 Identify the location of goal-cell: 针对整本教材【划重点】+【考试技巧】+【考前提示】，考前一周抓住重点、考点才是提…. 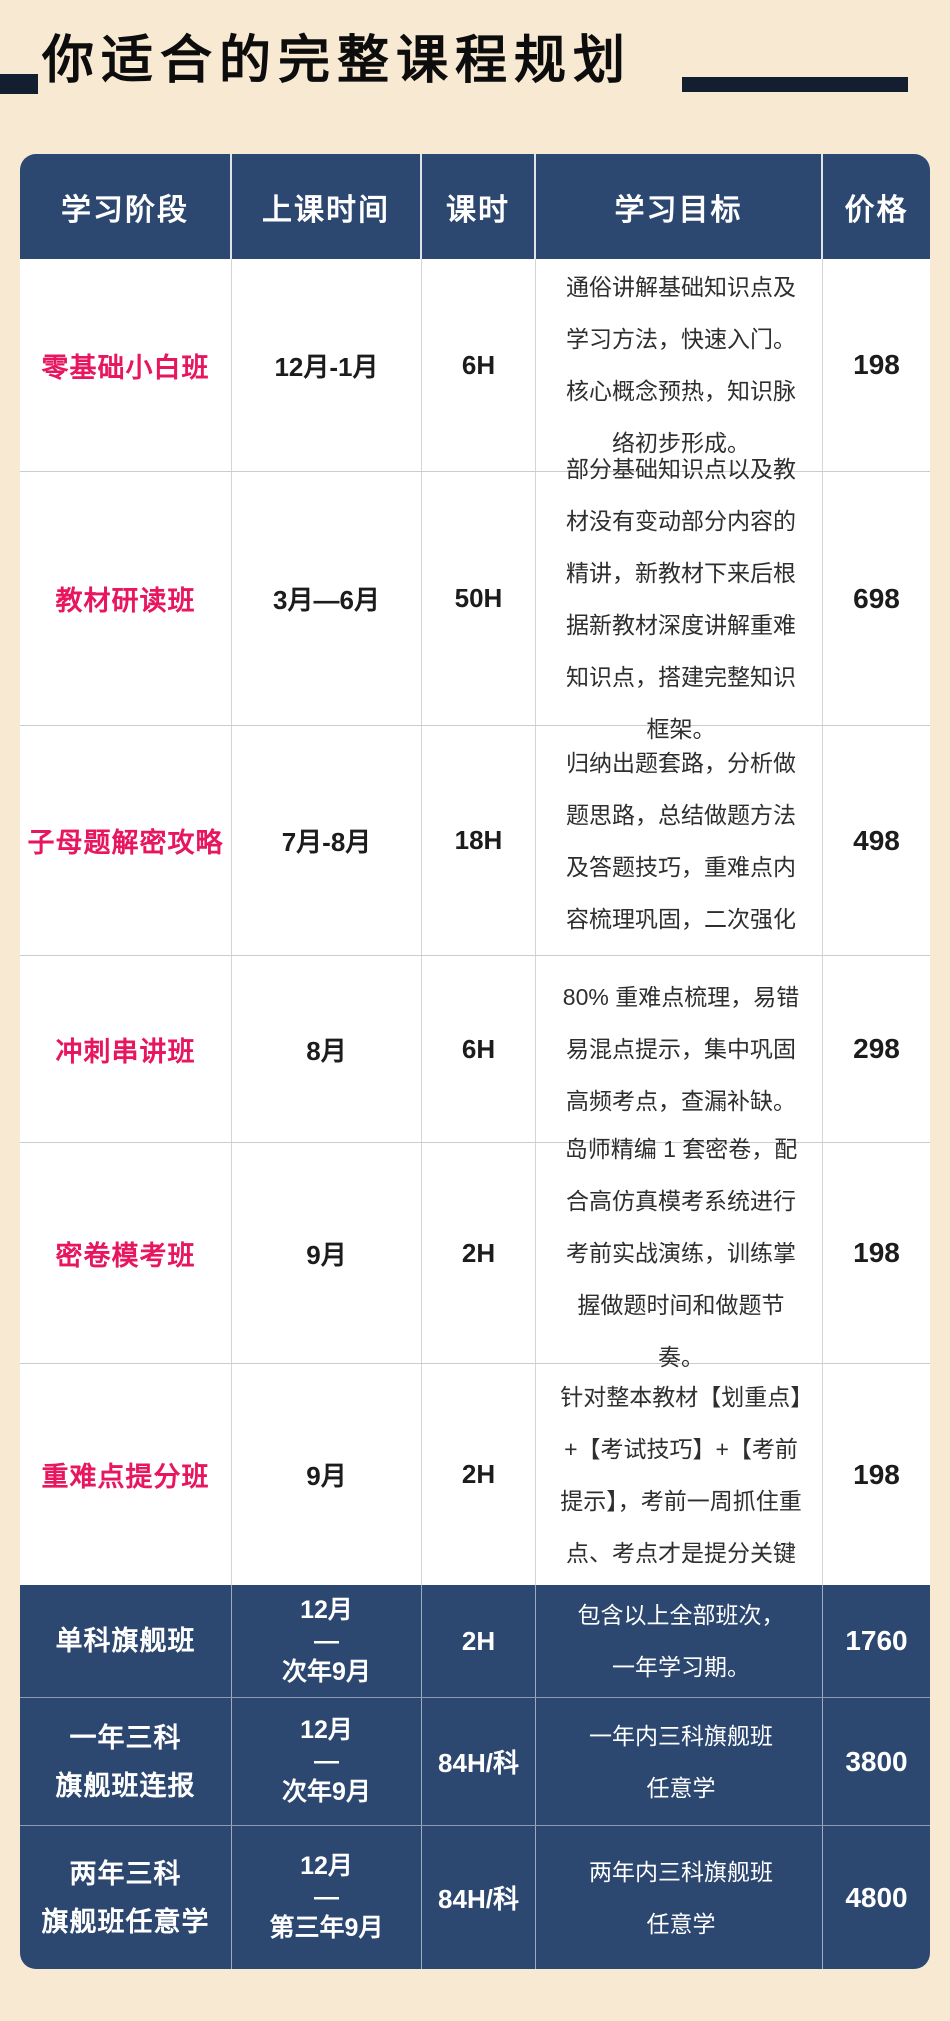
(679, 1474).